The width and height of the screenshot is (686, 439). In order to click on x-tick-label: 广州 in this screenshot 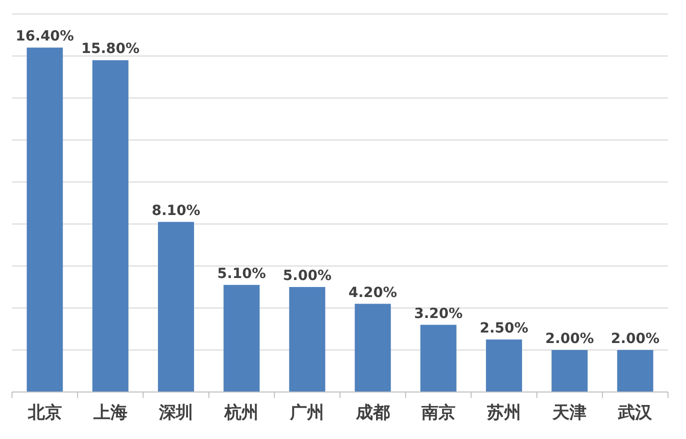, I will do `click(306, 413)`.